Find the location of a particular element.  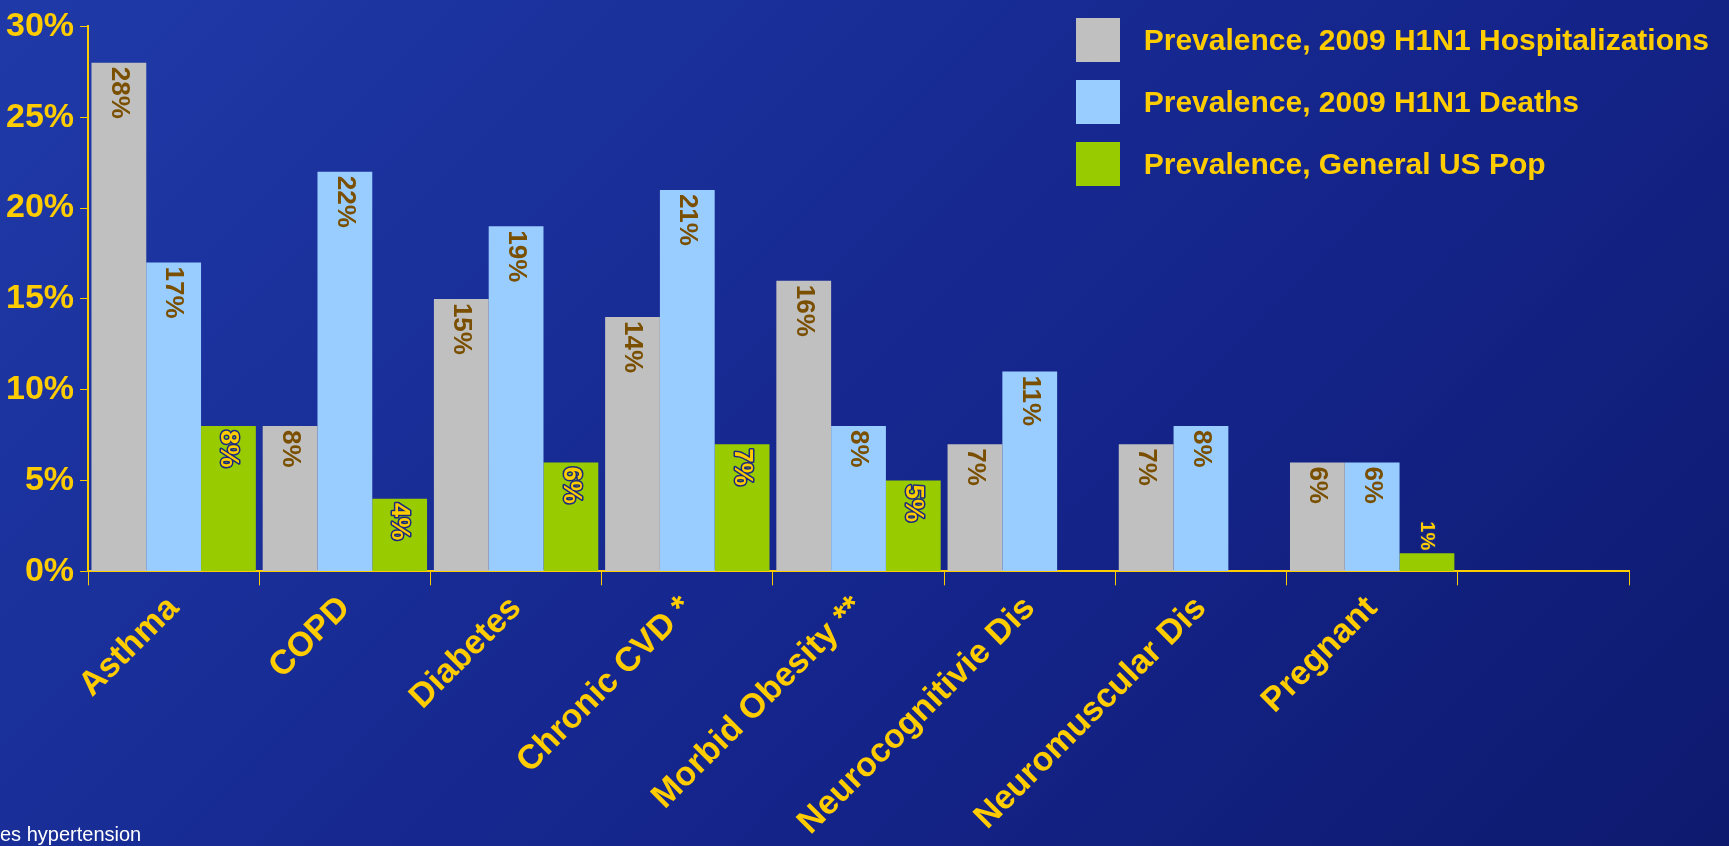

data-label: 22% is located at coordinates (346, 201).